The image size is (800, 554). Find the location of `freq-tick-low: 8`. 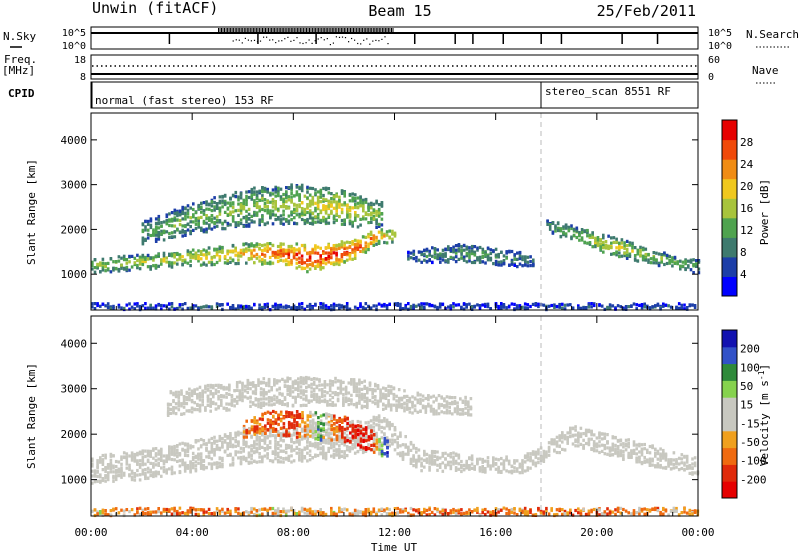

freq-tick-low: 8 is located at coordinates (83, 77).